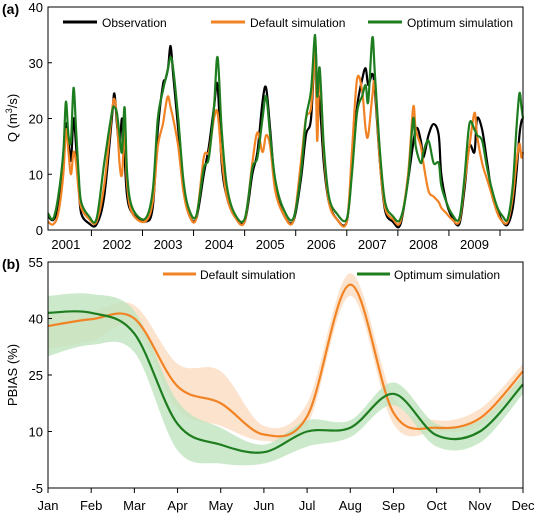 The height and width of the screenshot is (519, 535). What do you see at coordinates (48, 505) in the screenshot?
I see `panel-b-x-tick-label: Jan` at bounding box center [48, 505].